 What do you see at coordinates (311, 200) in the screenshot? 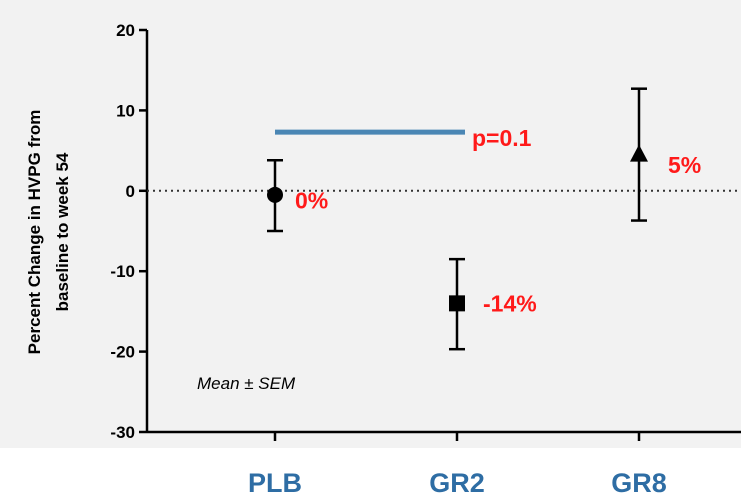
I see `data-label-plb: 0%` at bounding box center [311, 200].